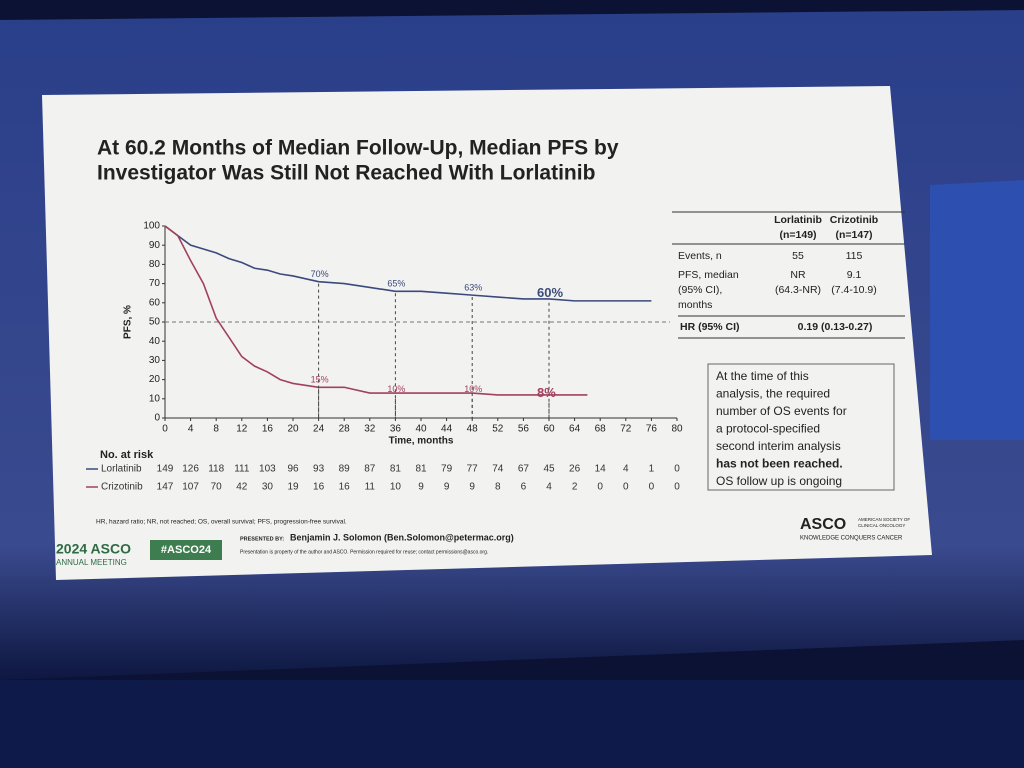 This screenshot has height=768, width=1024. What do you see at coordinates (370, 429) in the screenshot?
I see `x-tick-label: 32` at bounding box center [370, 429].